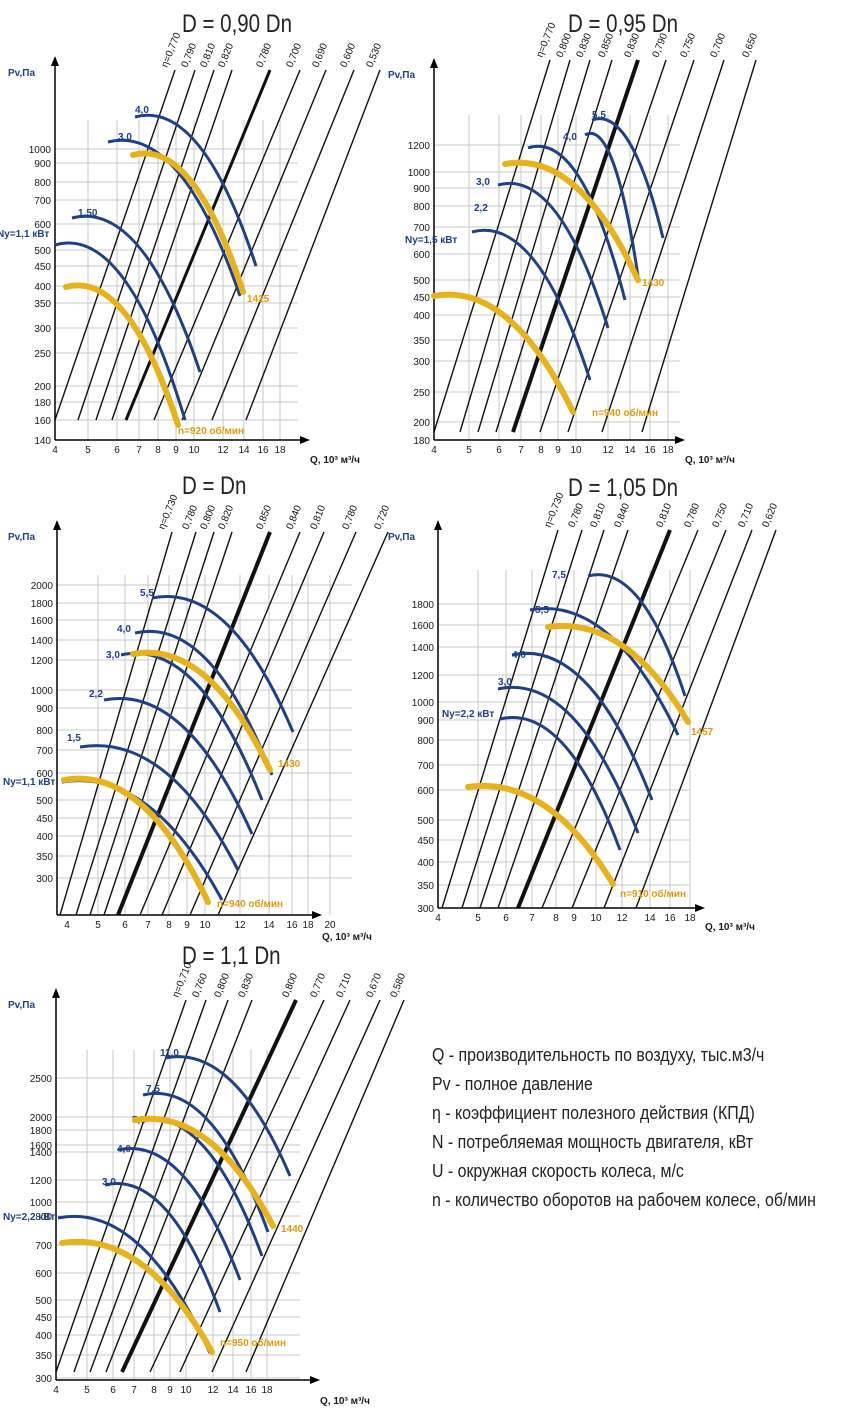 This screenshot has height=1417, width=860. Describe the element at coordinates (623, 24) in the screenshot. I see `chart-title: D = 0,95 Dn` at that location.